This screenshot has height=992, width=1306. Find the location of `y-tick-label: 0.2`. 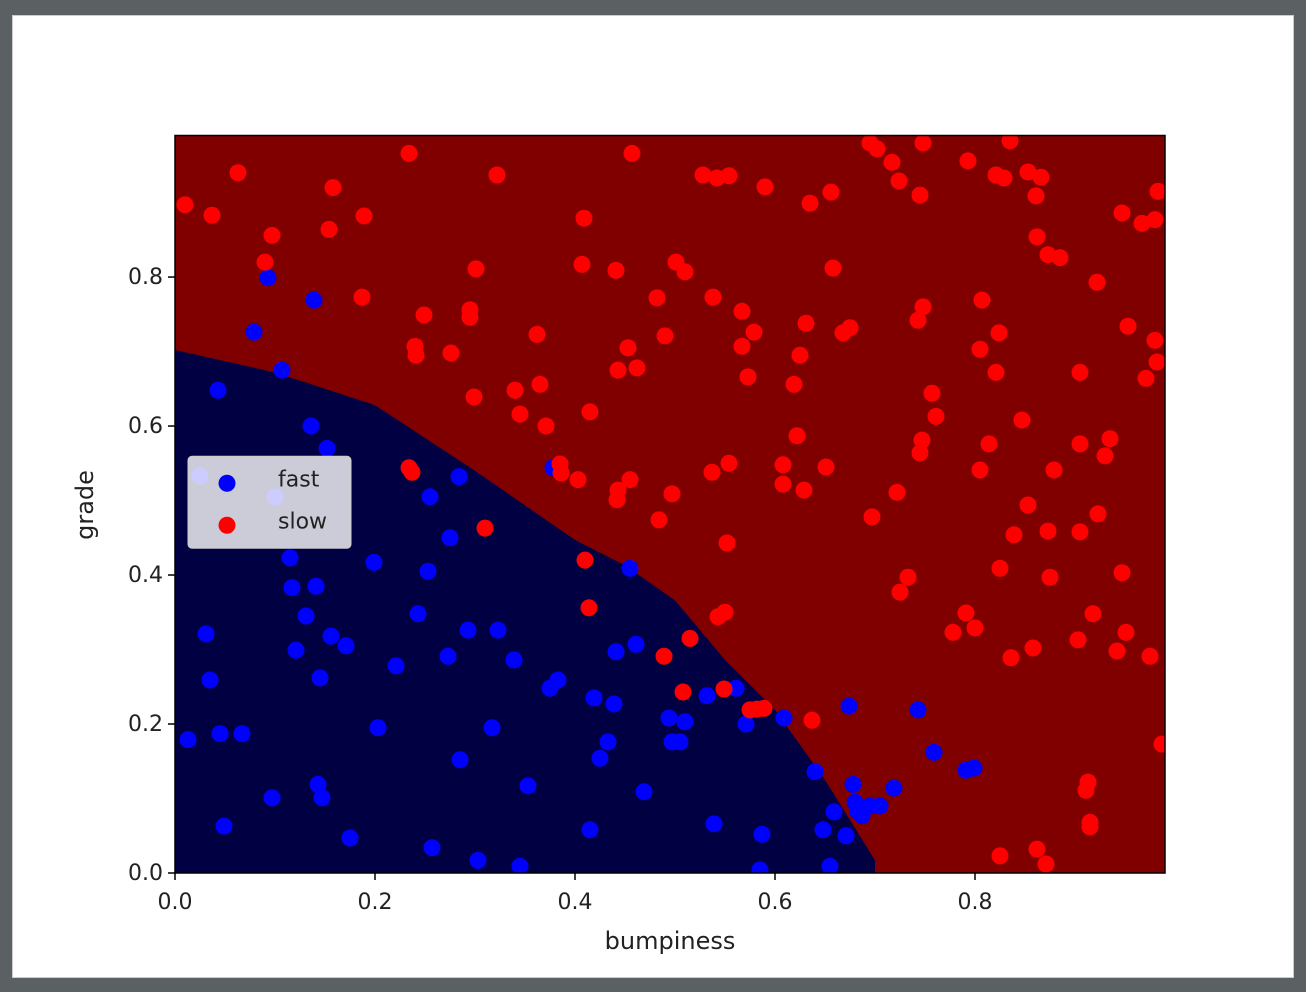

y-tick-label: 0.2 is located at coordinates (145, 724).